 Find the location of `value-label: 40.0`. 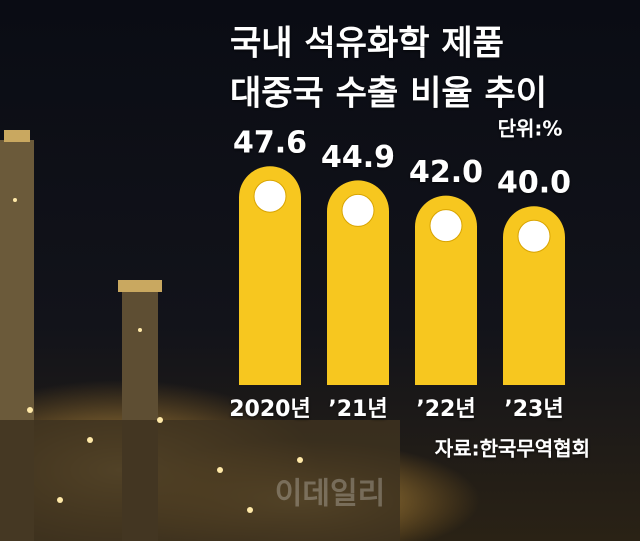

value-label: 40.0 is located at coordinates (534, 183).